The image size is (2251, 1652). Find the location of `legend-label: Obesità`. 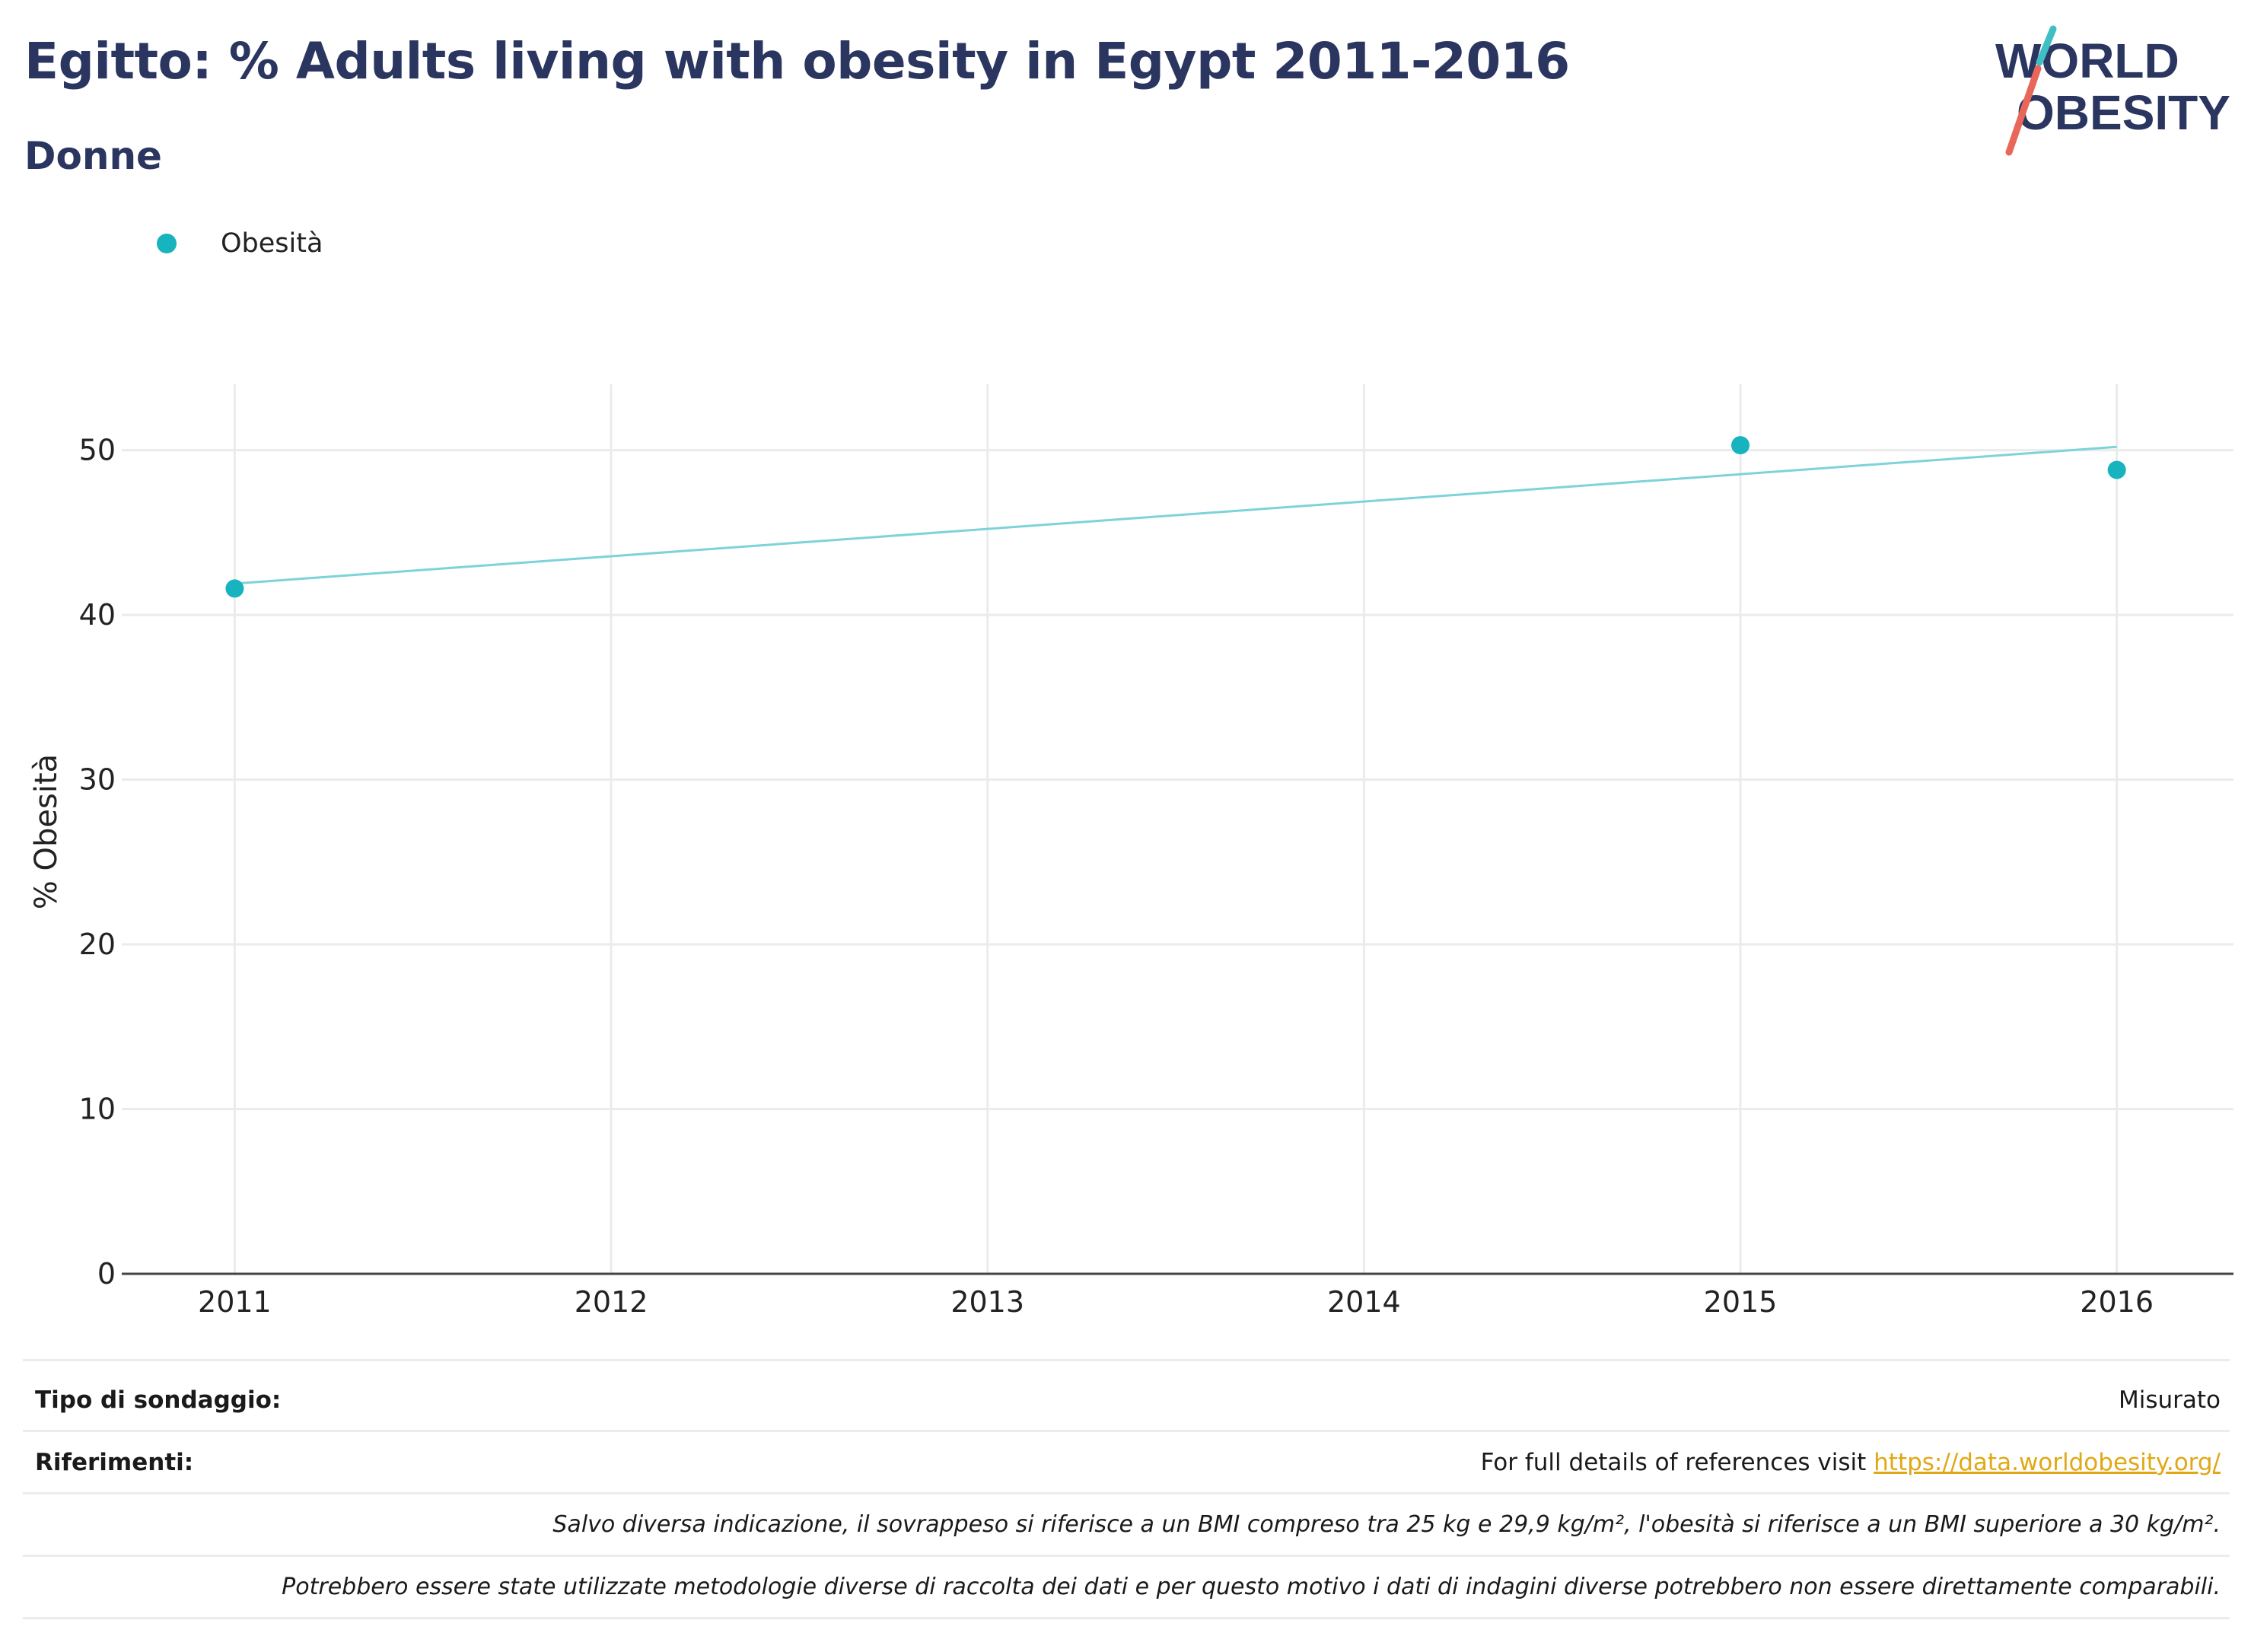

legend-label: Obesità is located at coordinates (272, 244).